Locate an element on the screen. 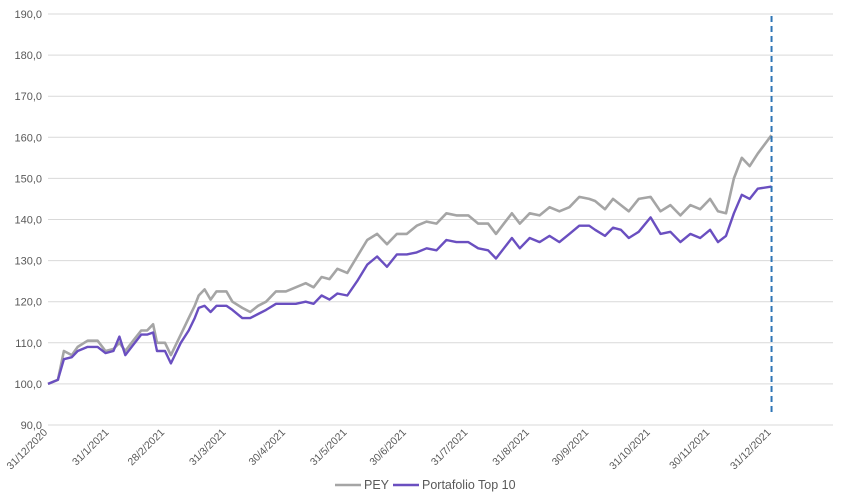 This screenshot has width=850, height=500. y-tick-label: 90,0 is located at coordinates (31, 426).